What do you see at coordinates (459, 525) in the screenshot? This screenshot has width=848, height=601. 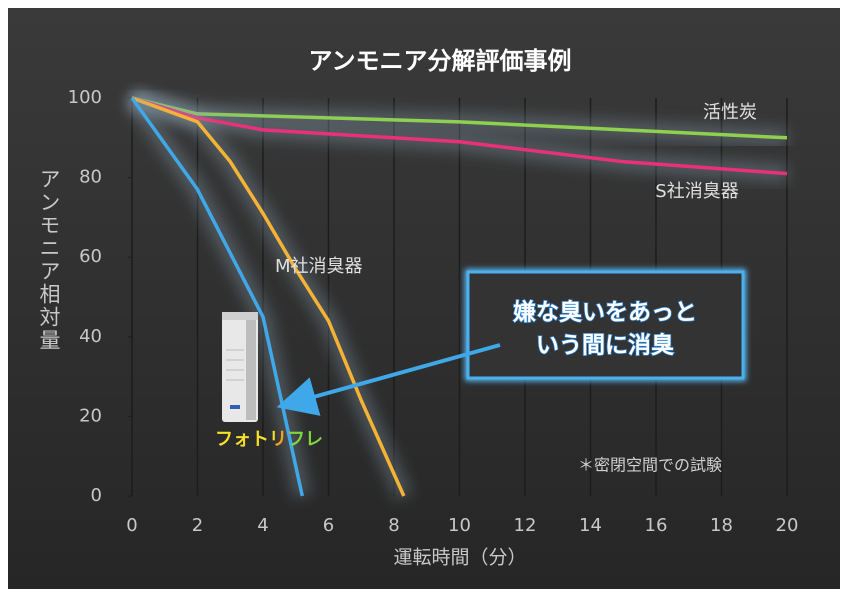 I see `x-tick-label: 10` at bounding box center [459, 525].